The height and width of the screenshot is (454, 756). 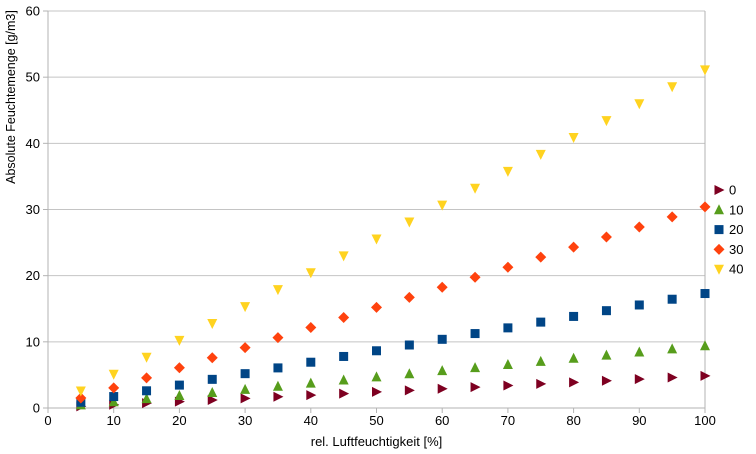 What do you see at coordinates (508, 420) in the screenshot?
I see `x-tick-label: 70` at bounding box center [508, 420].